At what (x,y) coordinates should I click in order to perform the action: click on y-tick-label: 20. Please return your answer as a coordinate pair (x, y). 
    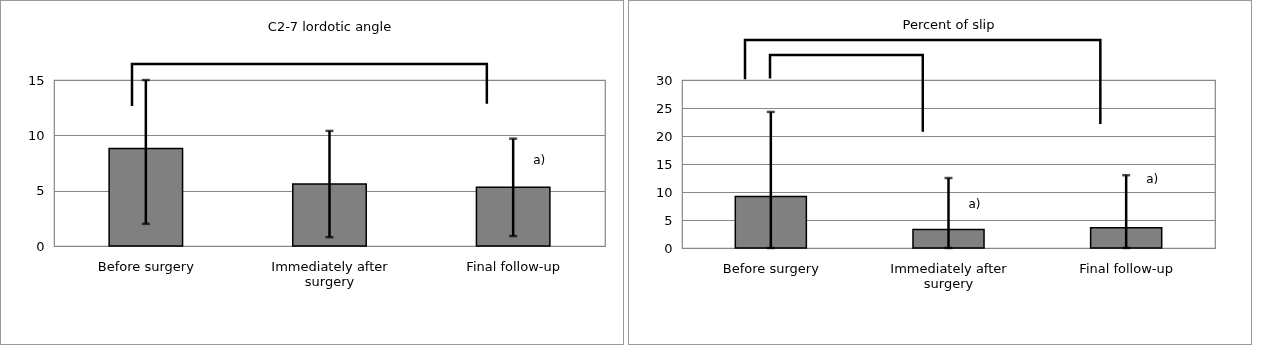
    Looking at the image, I should click on (664, 136).